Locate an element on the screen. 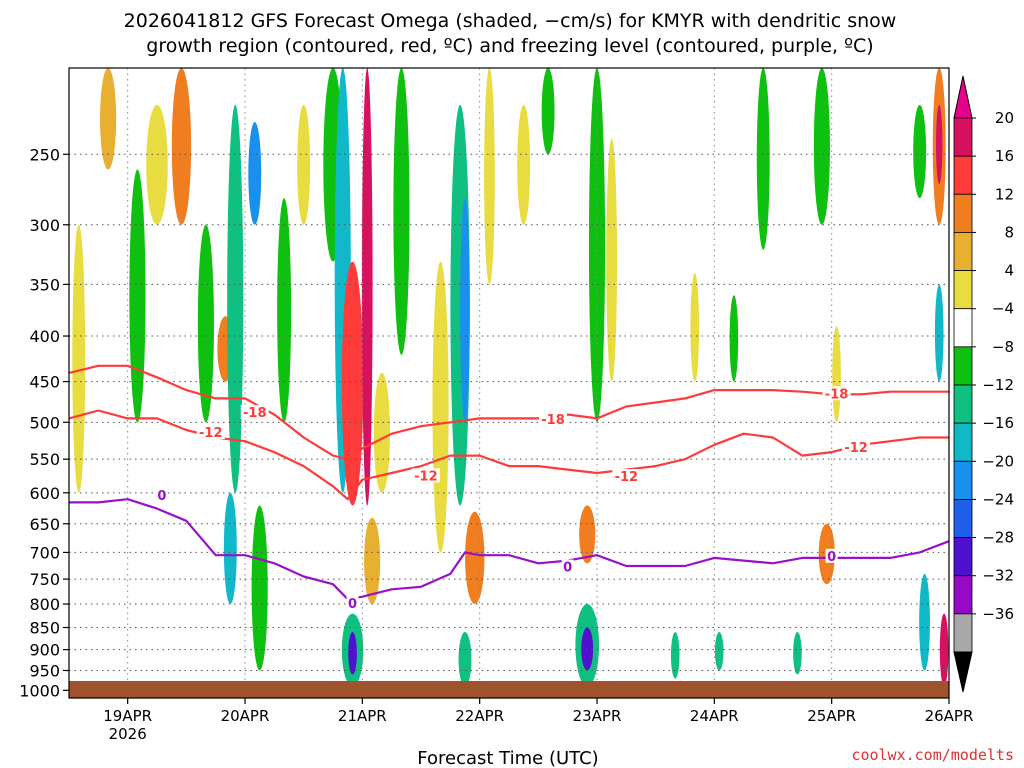  y-tick-label-15: 1000 is located at coordinates (39, 690).